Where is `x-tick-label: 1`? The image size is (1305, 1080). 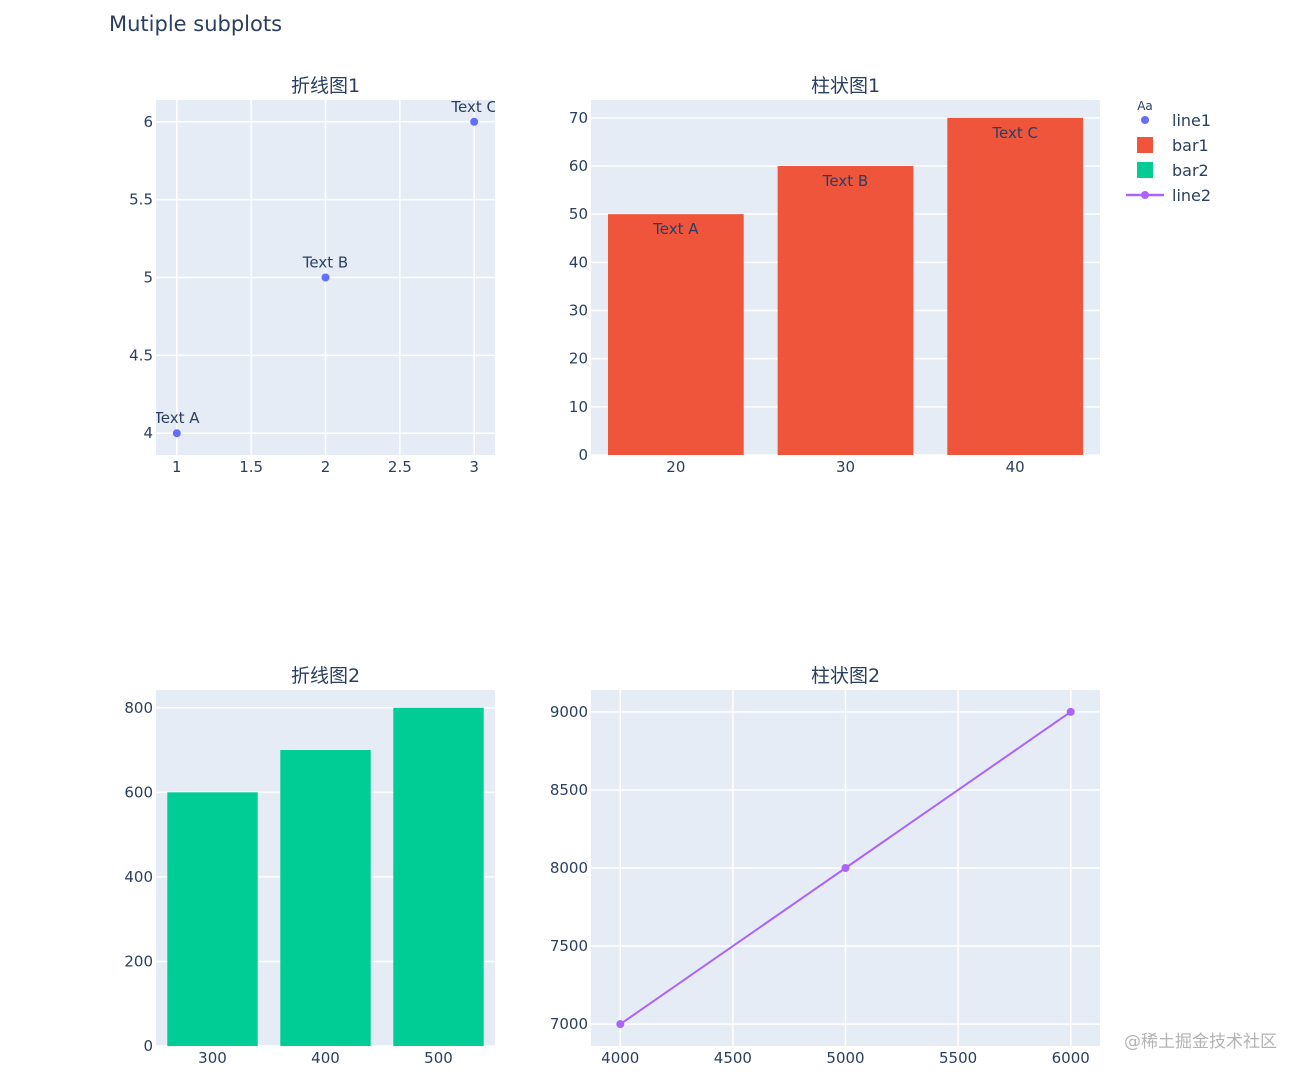 x-tick-label: 1 is located at coordinates (177, 467).